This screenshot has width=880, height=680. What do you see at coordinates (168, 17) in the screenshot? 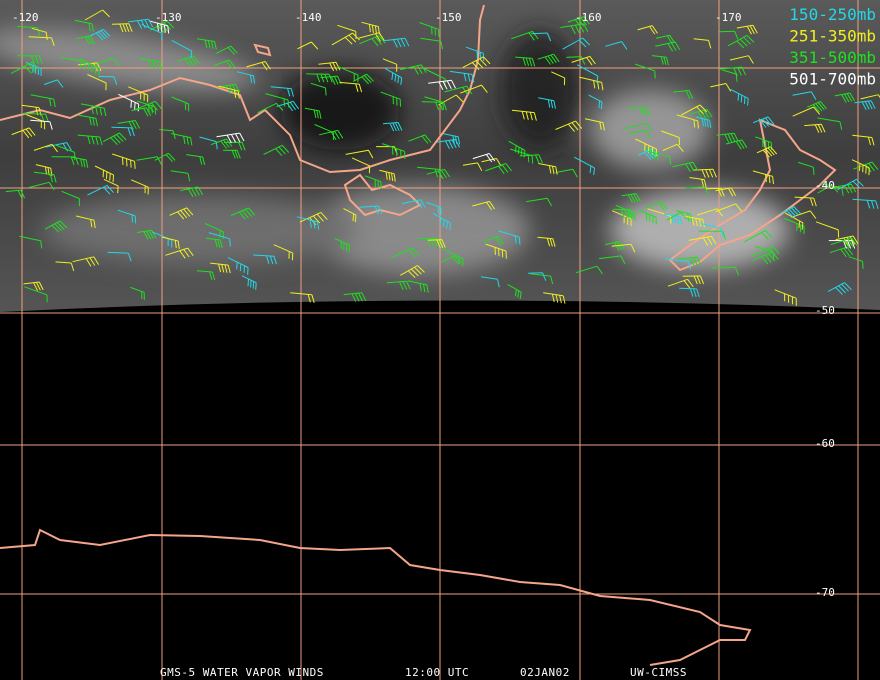
I see `longitude-label: -130` at bounding box center [168, 17].